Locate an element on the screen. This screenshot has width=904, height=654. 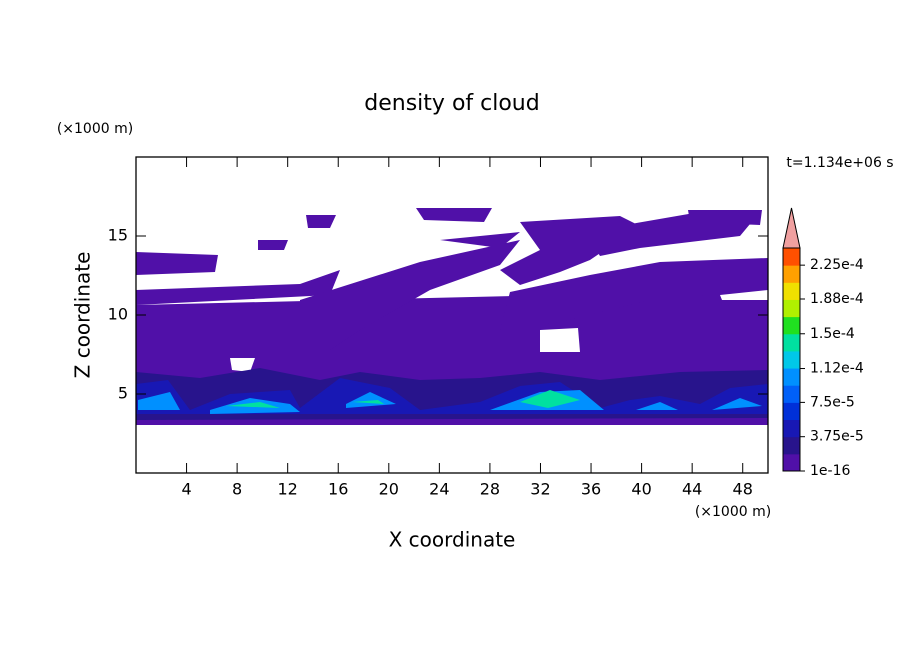
x-tick-label: 36 is located at coordinates (591, 489).